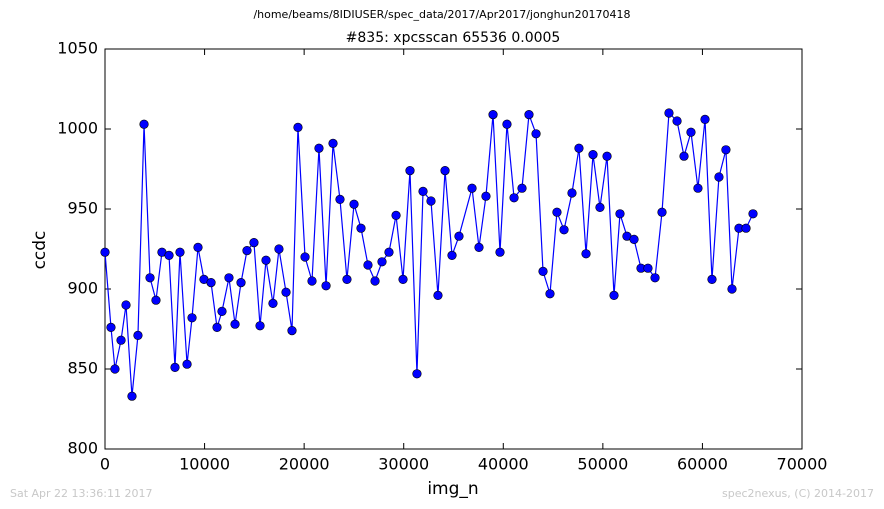 The height and width of the screenshot is (509, 884). Describe the element at coordinates (82, 208) in the screenshot. I see `y-tick-label: 950` at that location.